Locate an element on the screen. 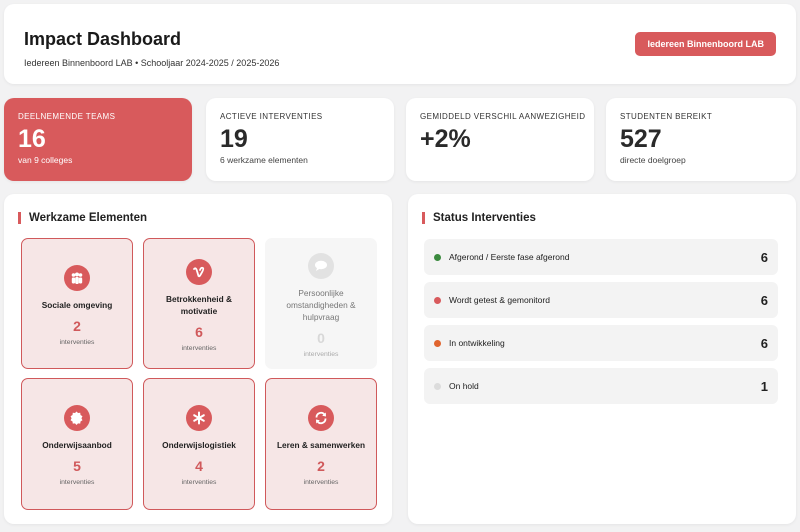 The image size is (800, 532). status-row-getest: Wordt getest & gemonitord 6 is located at coordinates (601, 300).